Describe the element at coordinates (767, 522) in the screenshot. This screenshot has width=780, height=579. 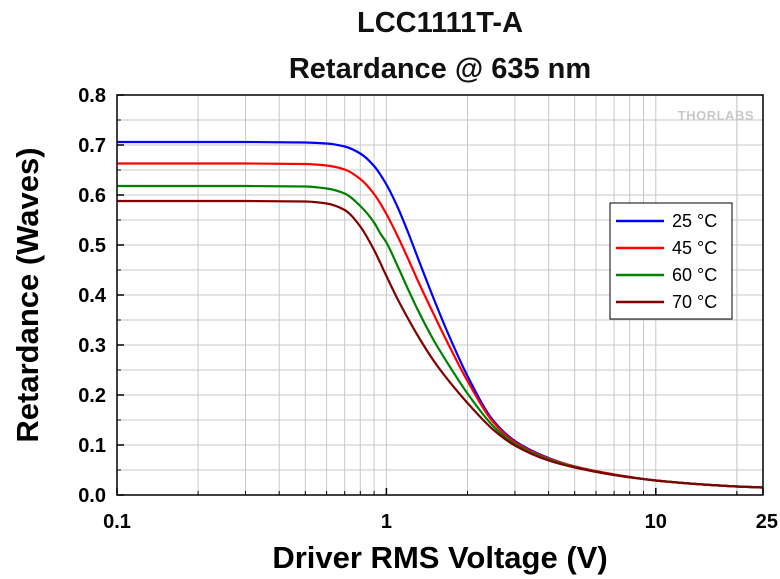
I see `x-tick-label: 25` at that location.